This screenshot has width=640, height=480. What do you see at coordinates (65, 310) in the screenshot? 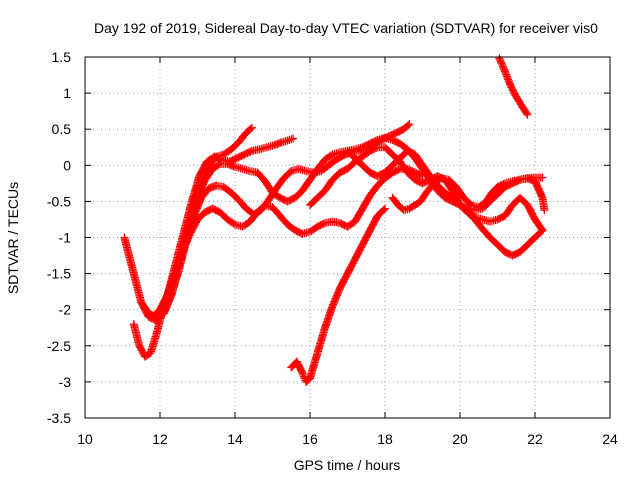
I see `y-tick-label: -2` at bounding box center [65, 310].